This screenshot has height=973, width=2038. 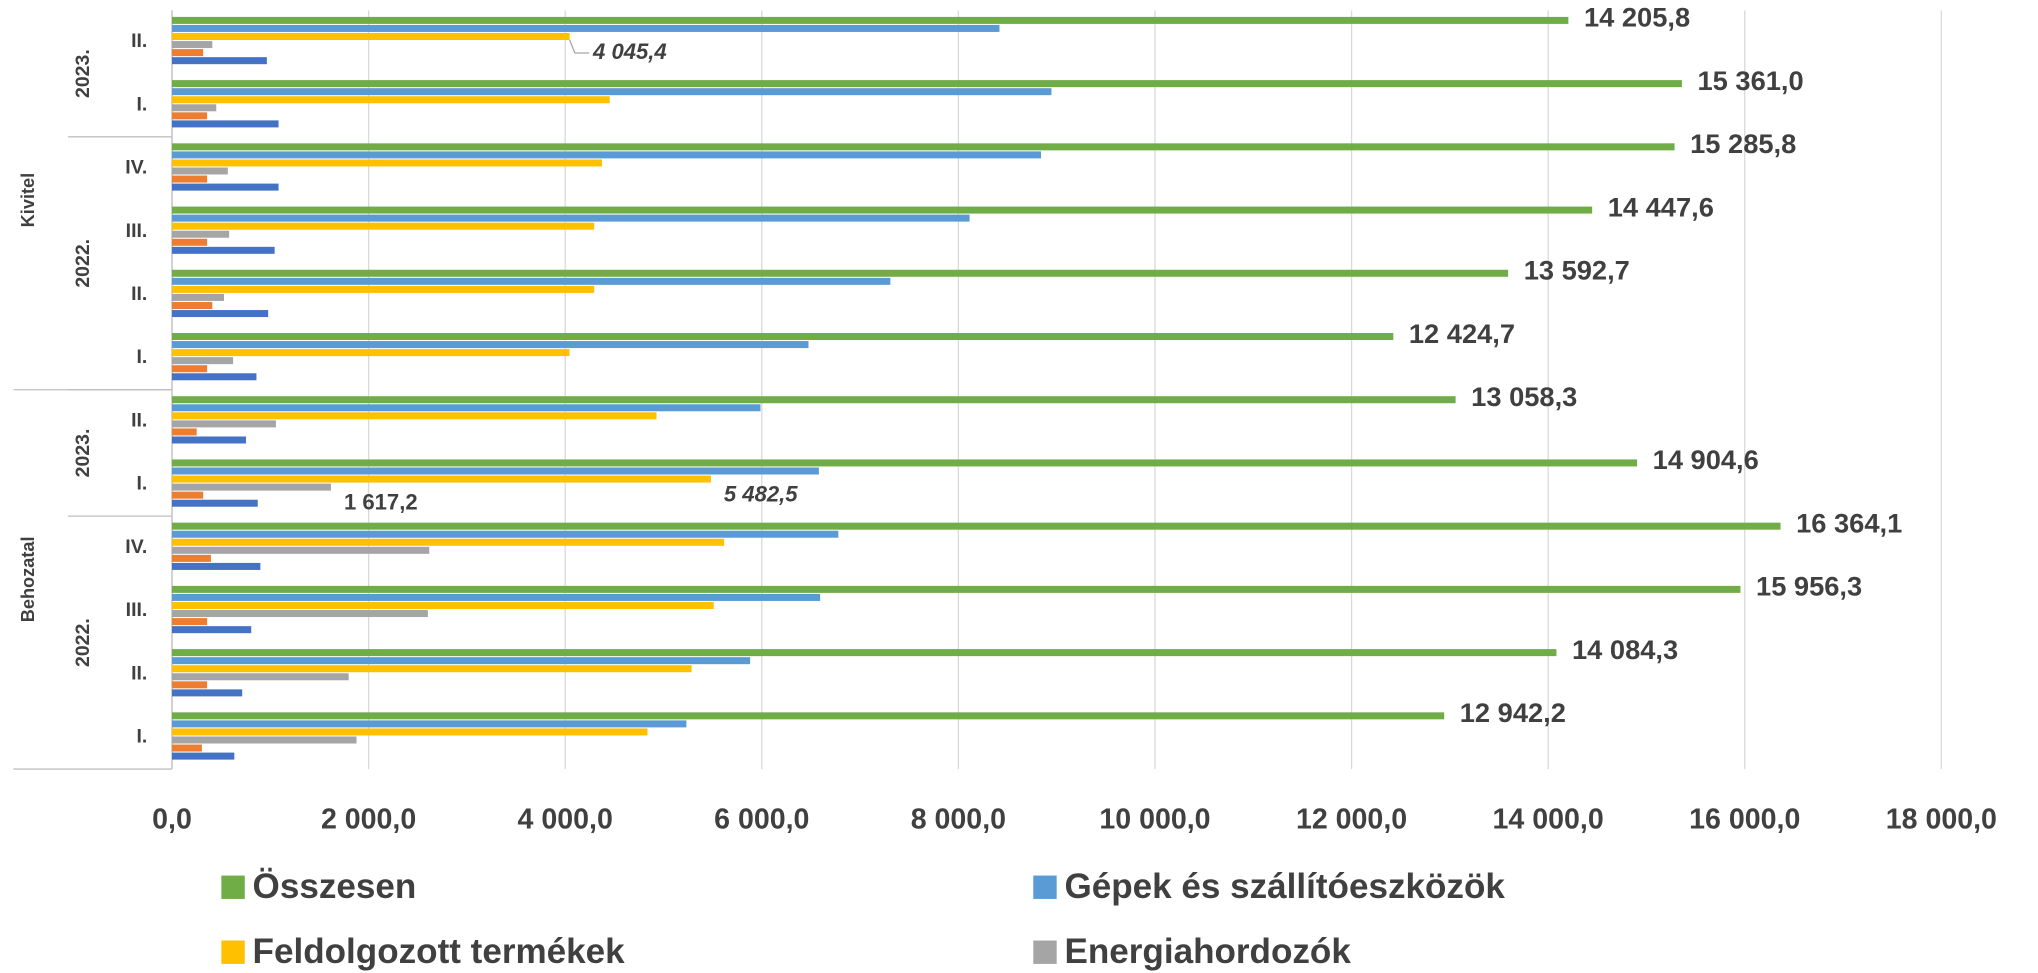 What do you see at coordinates (28, 579) in the screenshot?
I see `flow-label: Behozatal` at bounding box center [28, 579].